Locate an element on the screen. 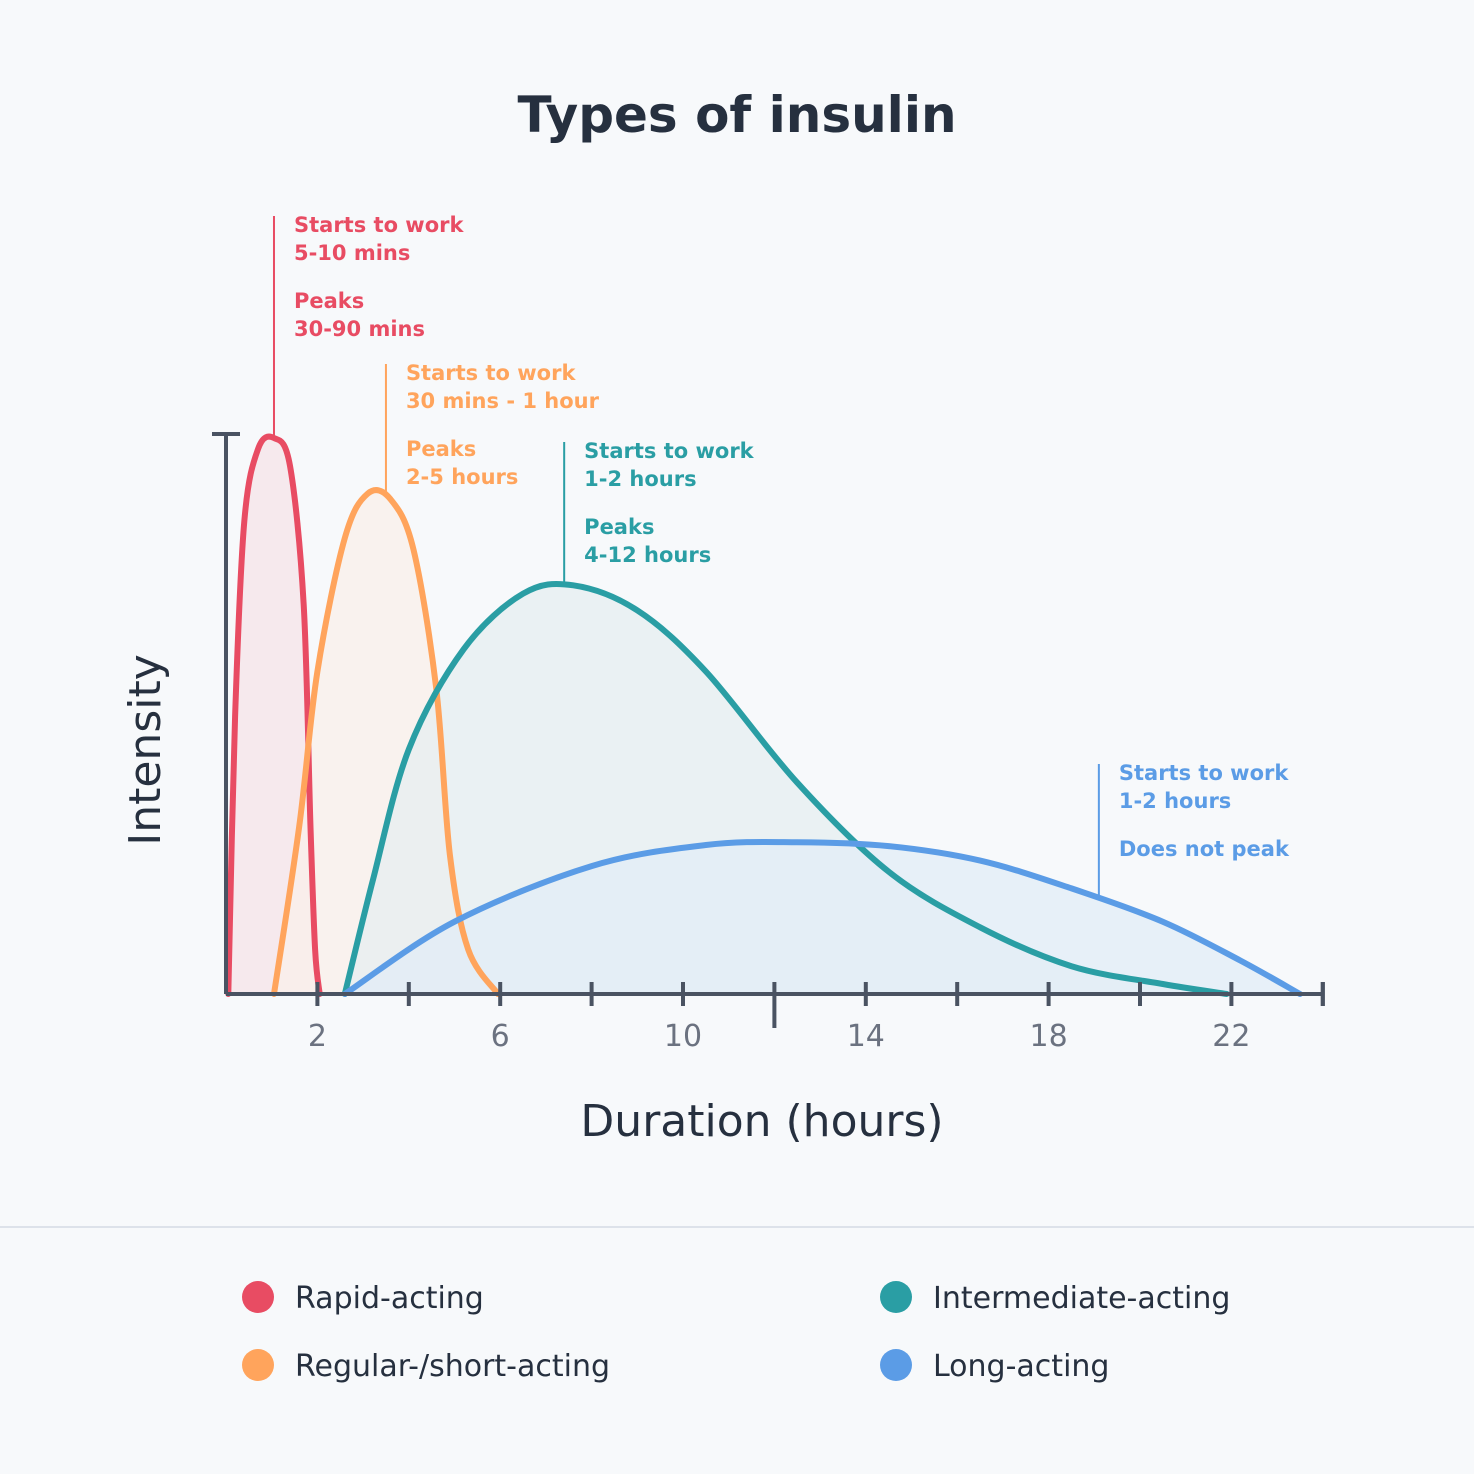 The width and height of the screenshot is (1474, 1474). x-axis-label: Duration (hours) is located at coordinates (761, 1121).